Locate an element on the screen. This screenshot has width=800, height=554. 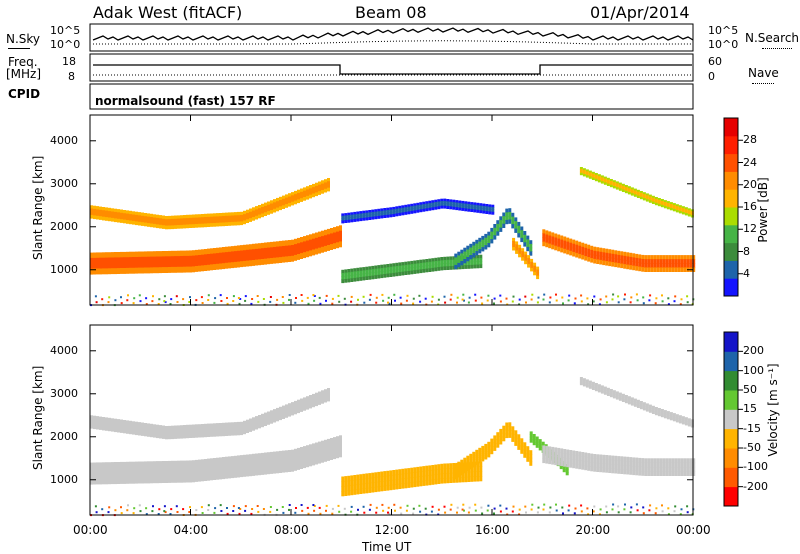
beam-label: Beam 08 is located at coordinates (391, 12).